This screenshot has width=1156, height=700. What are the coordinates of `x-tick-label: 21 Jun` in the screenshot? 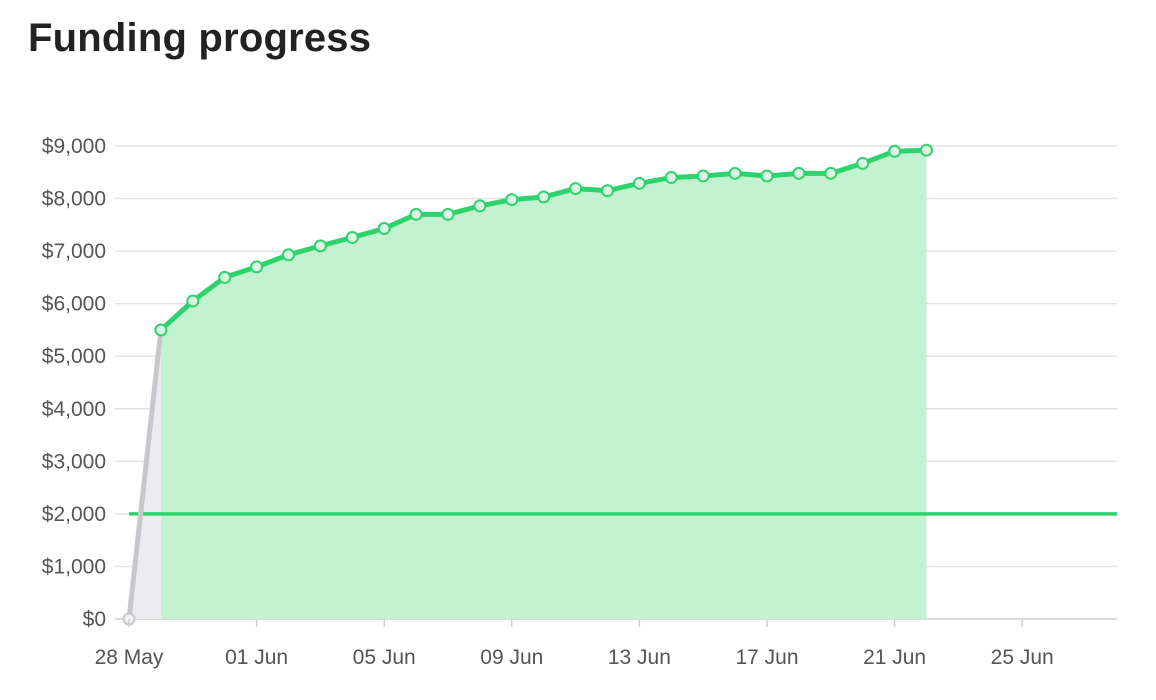 It's located at (894, 657).